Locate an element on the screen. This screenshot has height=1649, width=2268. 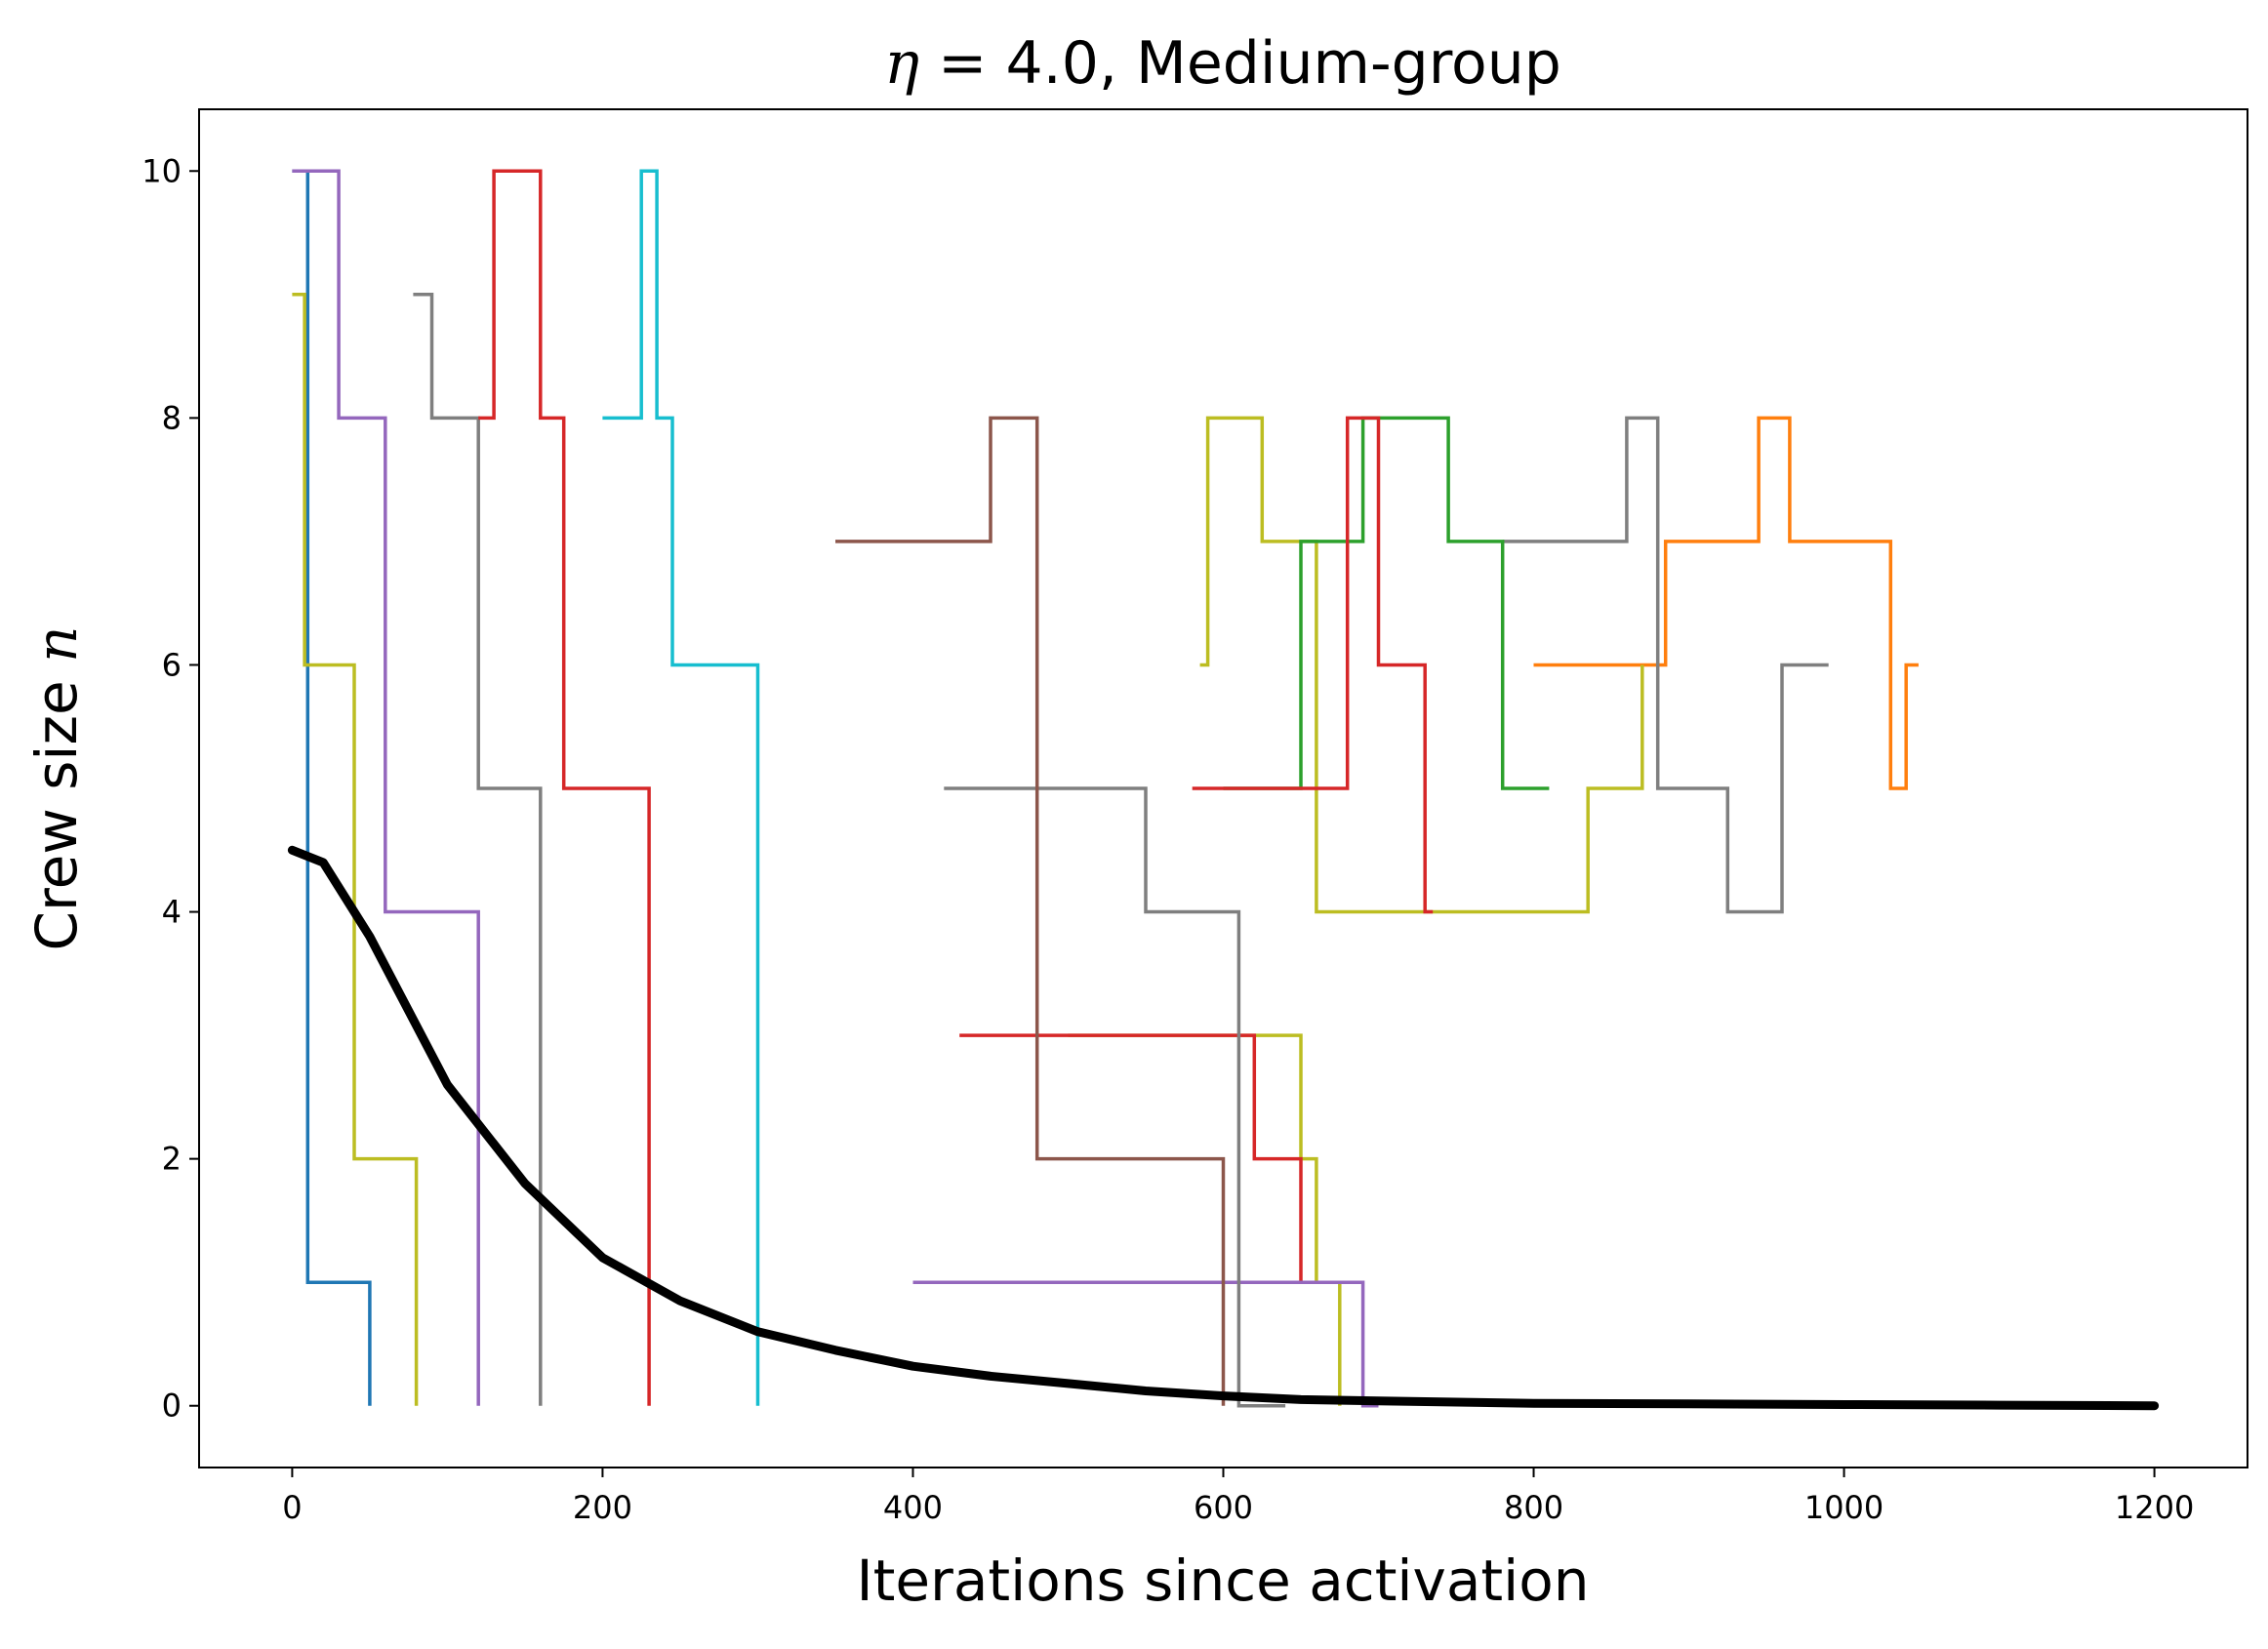
x-tick-label: 400 is located at coordinates (913, 1507).